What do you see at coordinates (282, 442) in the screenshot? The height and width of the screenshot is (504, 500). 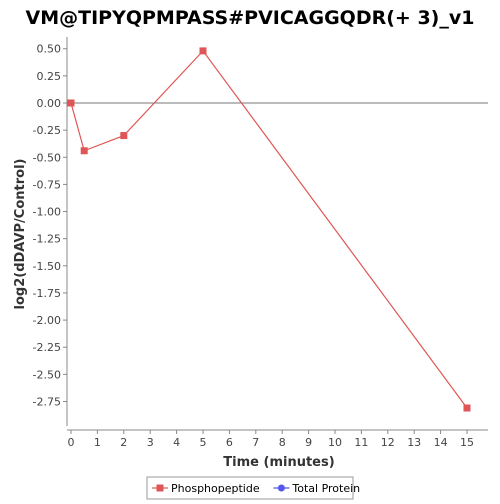 I see `x-tick-label: 8` at bounding box center [282, 442].